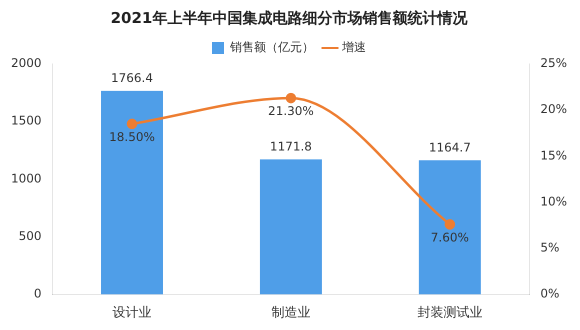 This screenshot has height=330, width=580. Describe the element at coordinates (38, 293) in the screenshot. I see `y-tick-label: 0` at that location.